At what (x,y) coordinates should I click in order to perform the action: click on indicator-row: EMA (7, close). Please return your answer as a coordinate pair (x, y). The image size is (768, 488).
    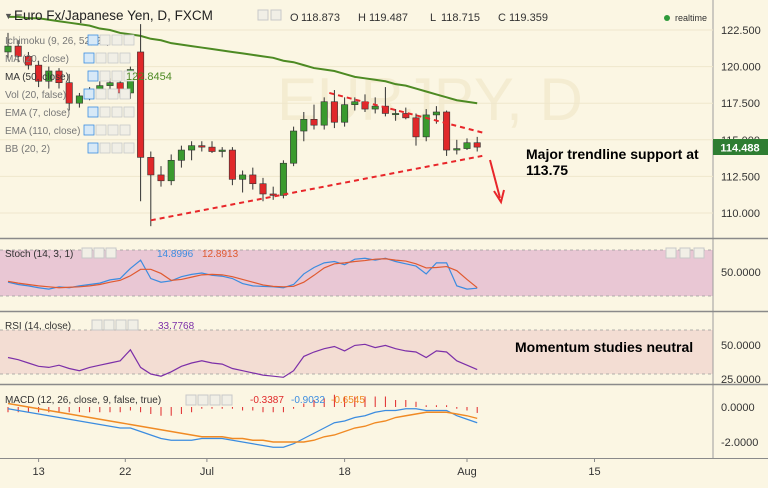
    Looking at the image, I should click on (70, 112).